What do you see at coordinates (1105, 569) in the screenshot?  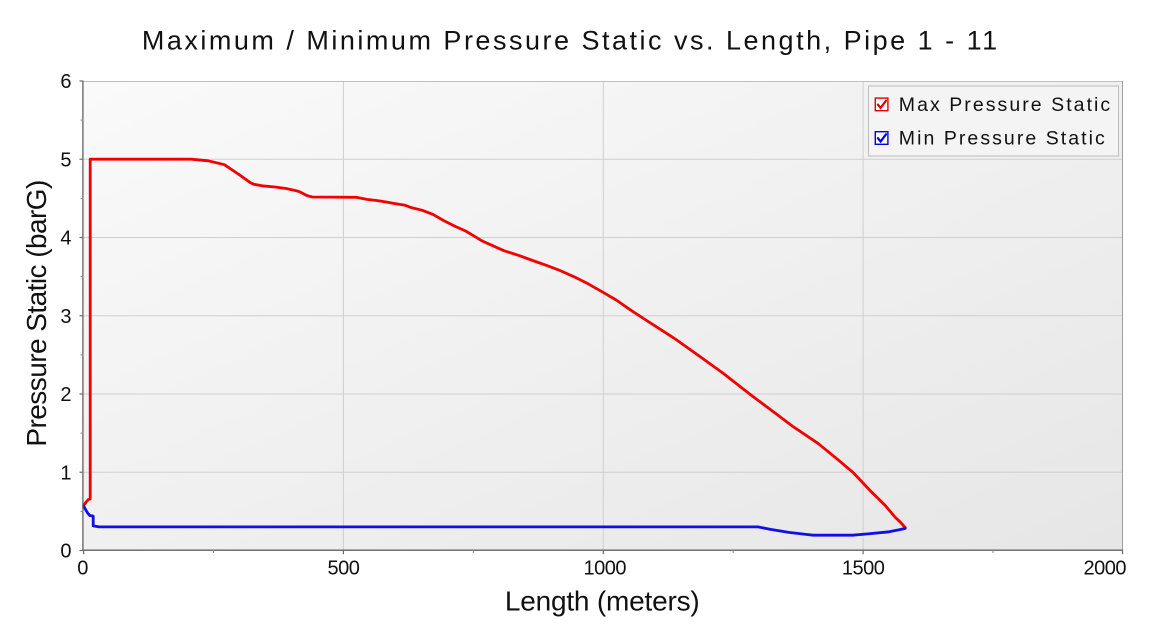 I see `svg-text: 2000` at bounding box center [1105, 569].